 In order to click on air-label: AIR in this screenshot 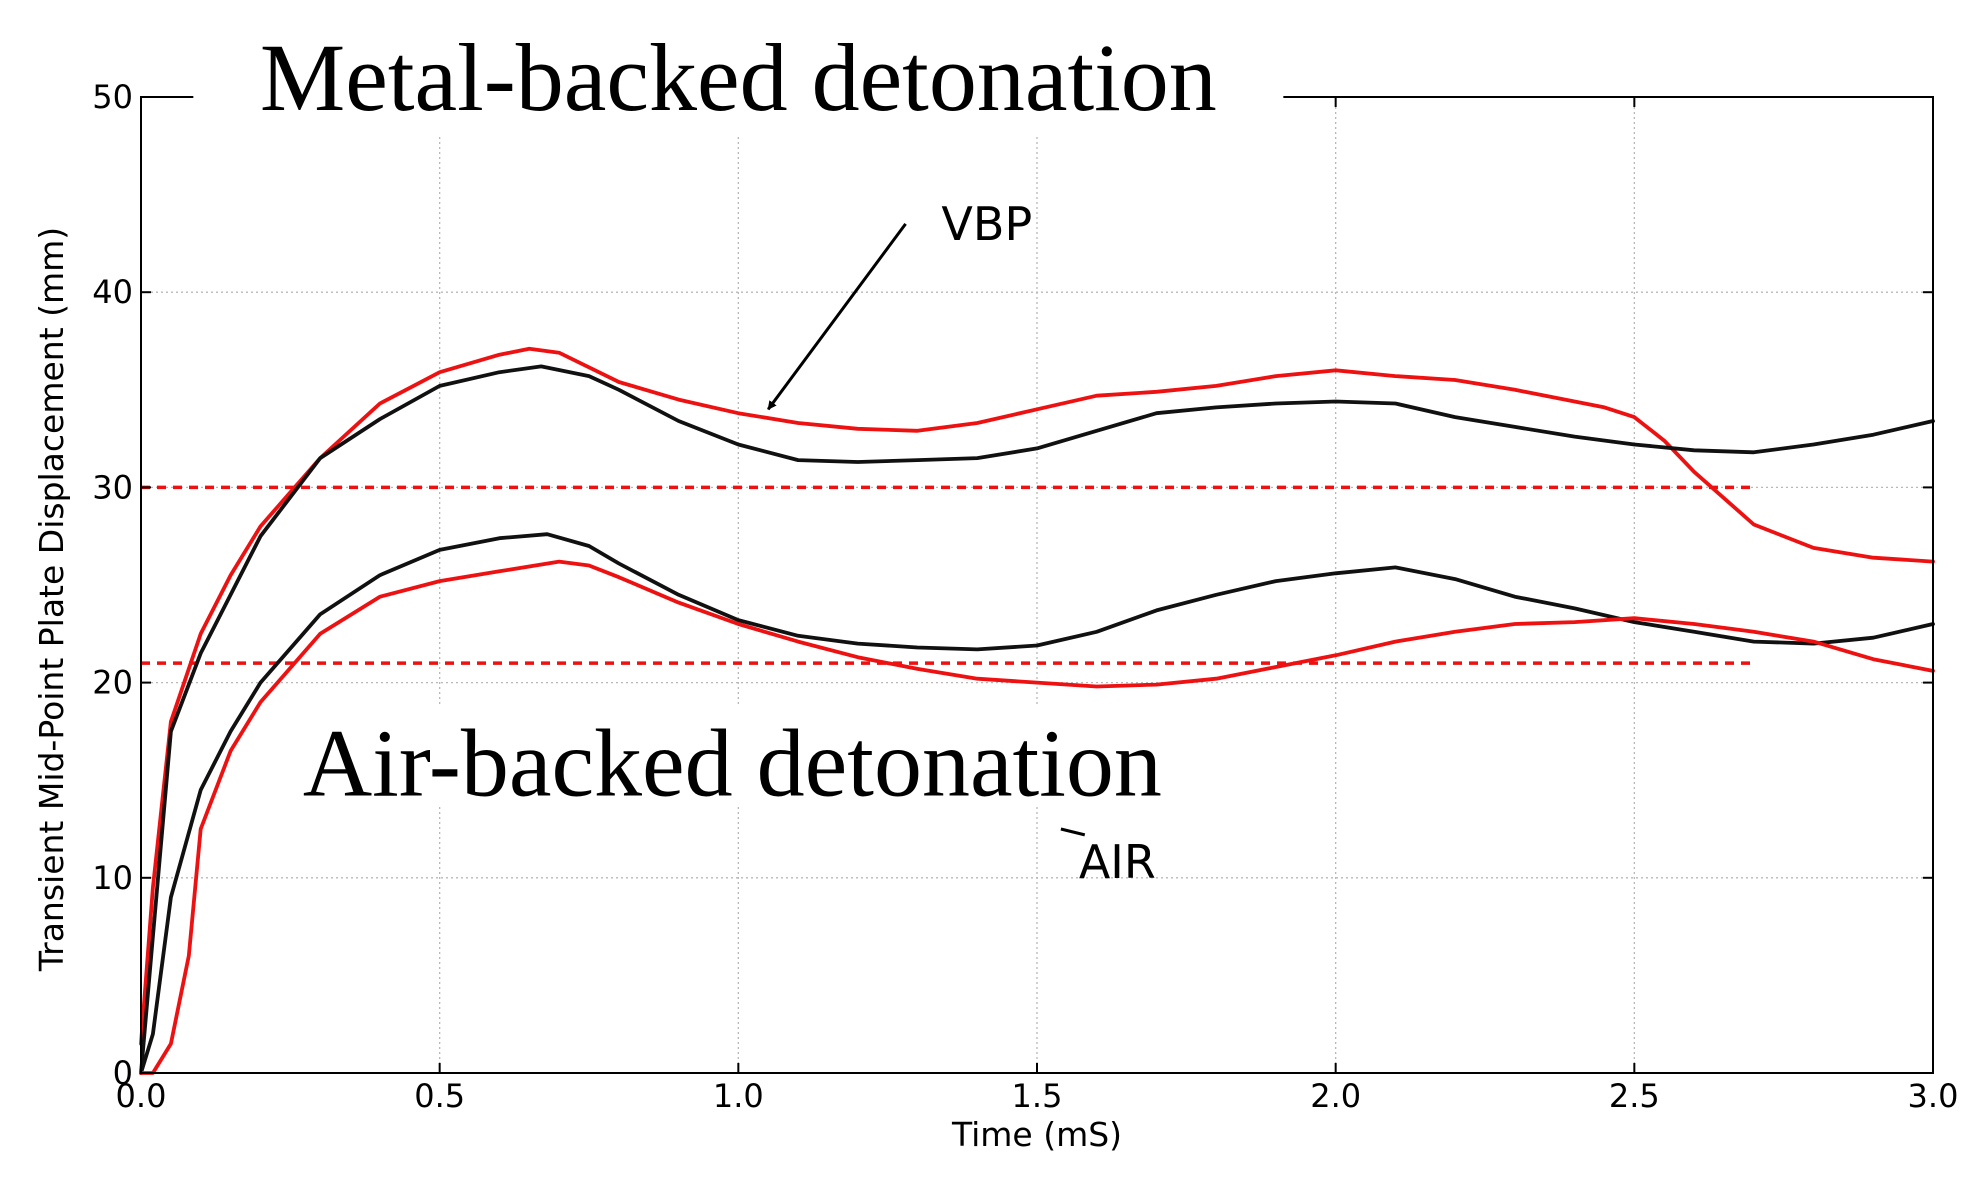, I will do `click(1117, 862)`.